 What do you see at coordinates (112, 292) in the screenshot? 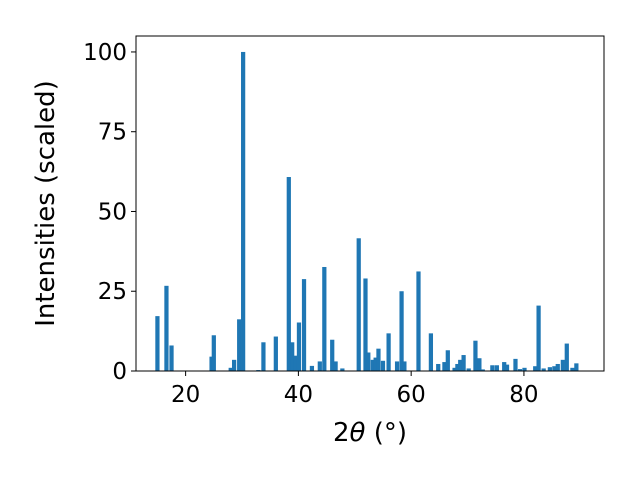
I see `y-tick-label: 25` at bounding box center [112, 292].